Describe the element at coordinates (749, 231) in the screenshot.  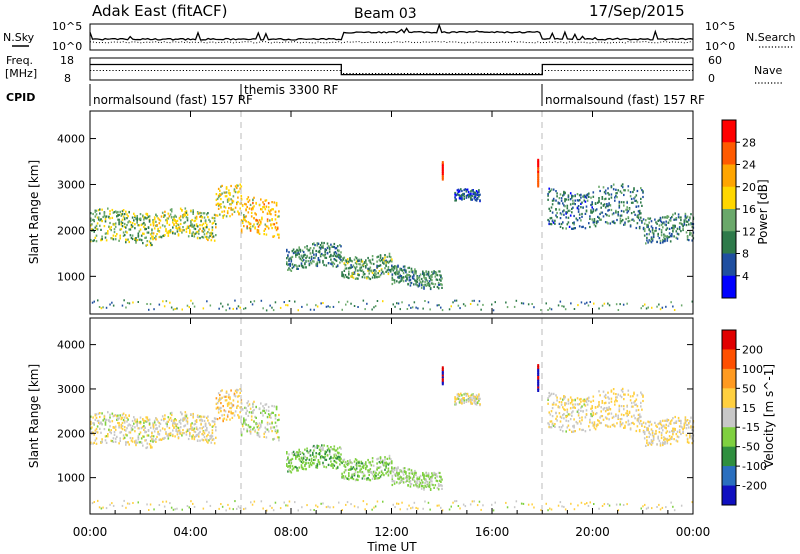
I see `colorbar-tick-label: 12` at that location.